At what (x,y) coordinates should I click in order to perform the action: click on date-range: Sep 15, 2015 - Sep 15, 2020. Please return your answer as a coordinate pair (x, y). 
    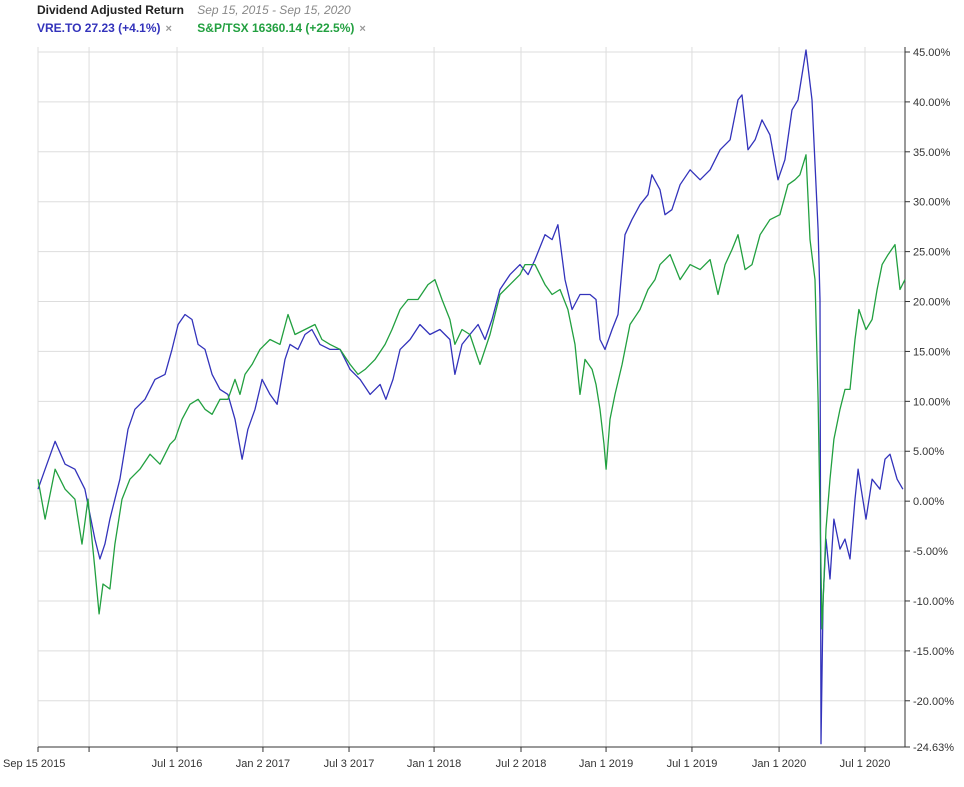
    Looking at the image, I should click on (274, 10).